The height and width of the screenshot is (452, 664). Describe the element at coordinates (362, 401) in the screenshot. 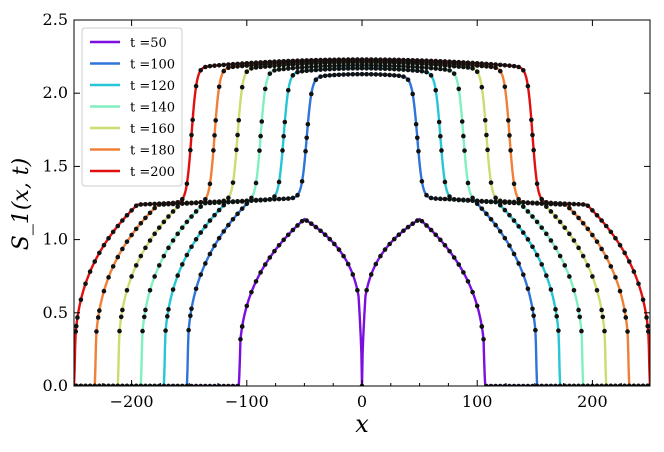

I see `x-tick-label: 0` at that location.